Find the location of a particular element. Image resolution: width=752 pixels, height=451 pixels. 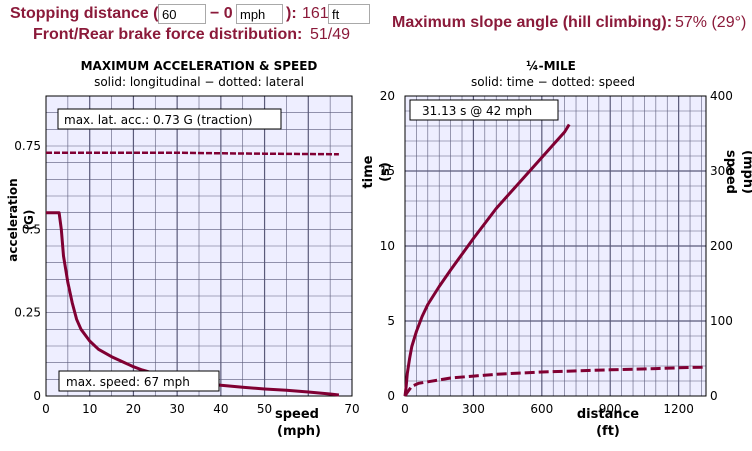

qmile-x-tick: 900 is located at coordinates (610, 409).